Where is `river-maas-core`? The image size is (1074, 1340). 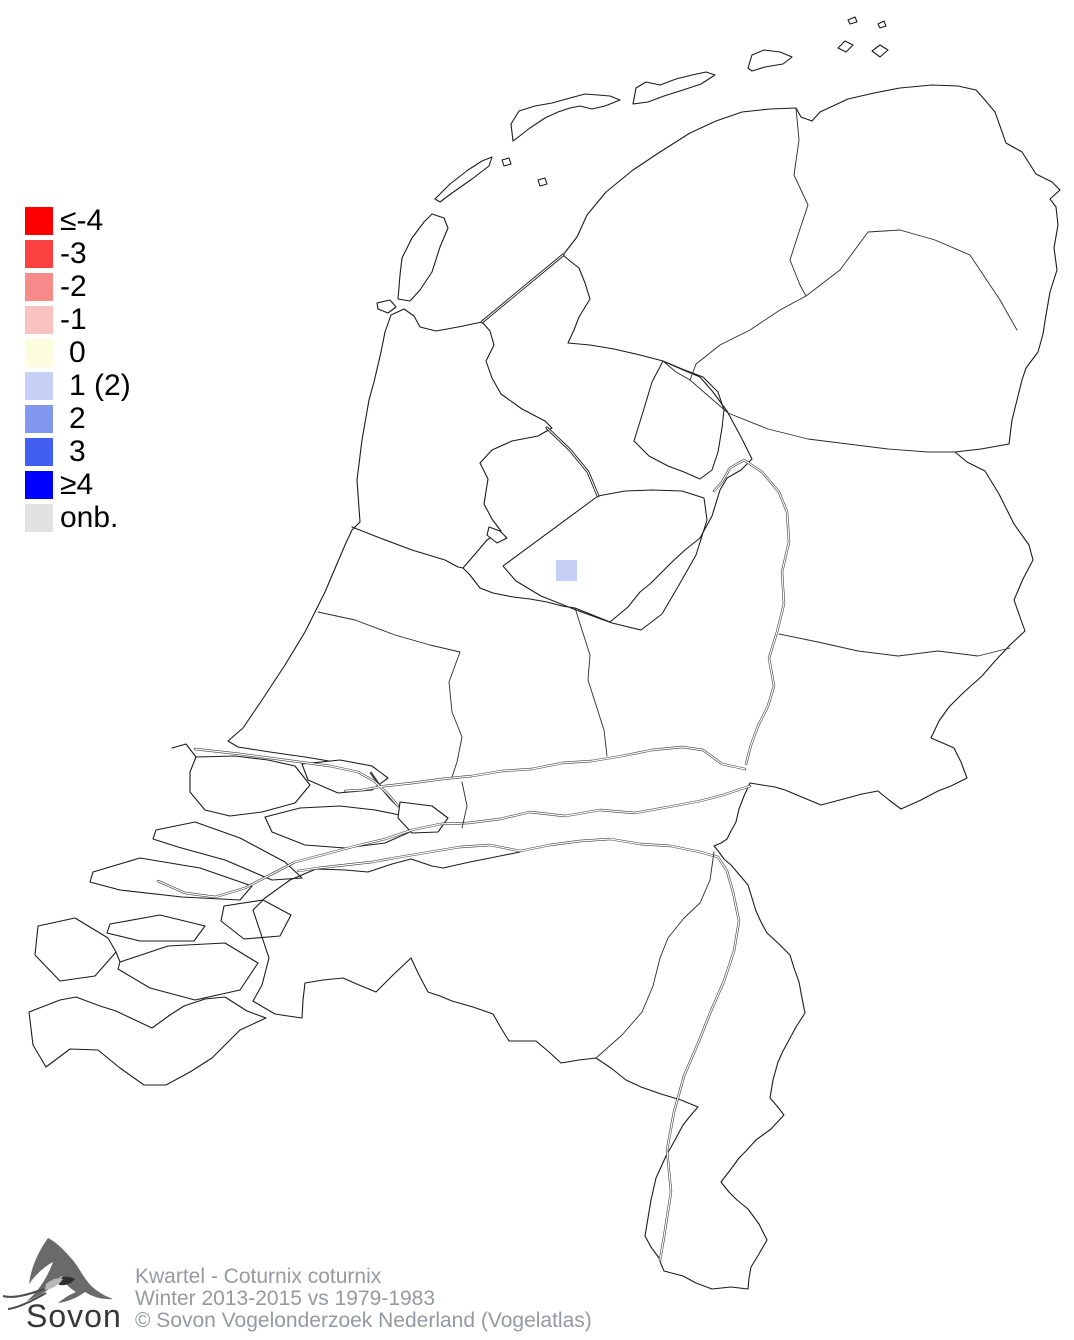
river-maas-core is located at coordinates (518, 1049).